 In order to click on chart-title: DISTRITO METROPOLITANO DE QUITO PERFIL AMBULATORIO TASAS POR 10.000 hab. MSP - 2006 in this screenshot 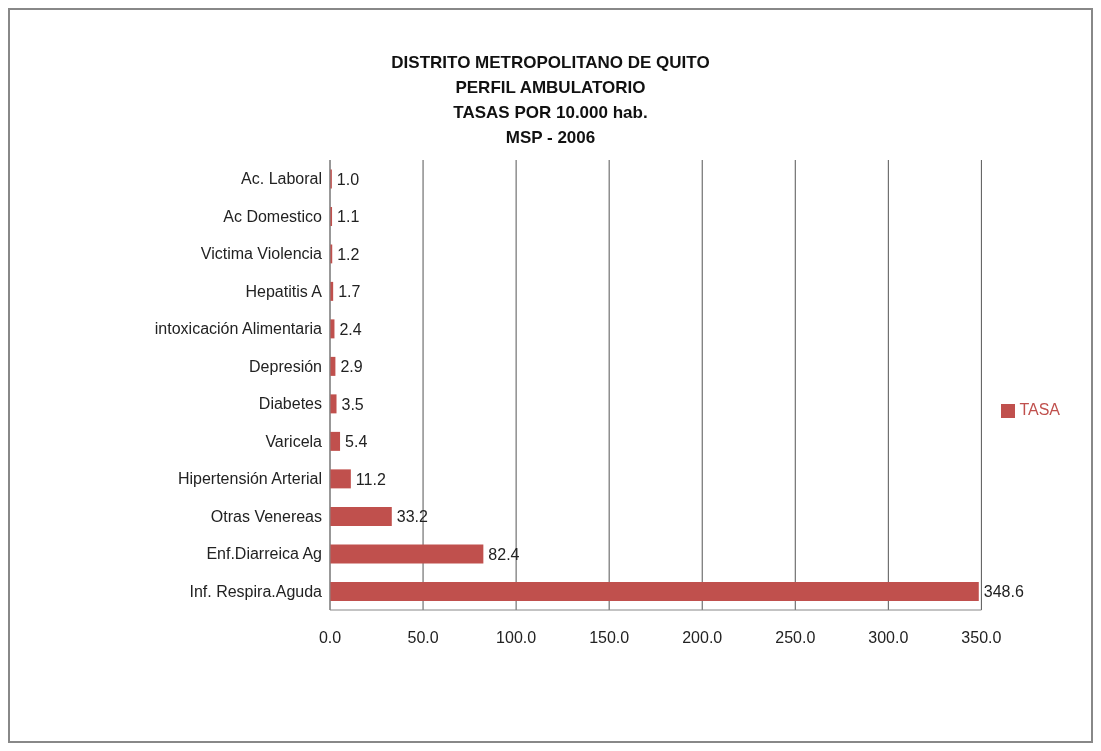, I will do `click(550, 100)`.